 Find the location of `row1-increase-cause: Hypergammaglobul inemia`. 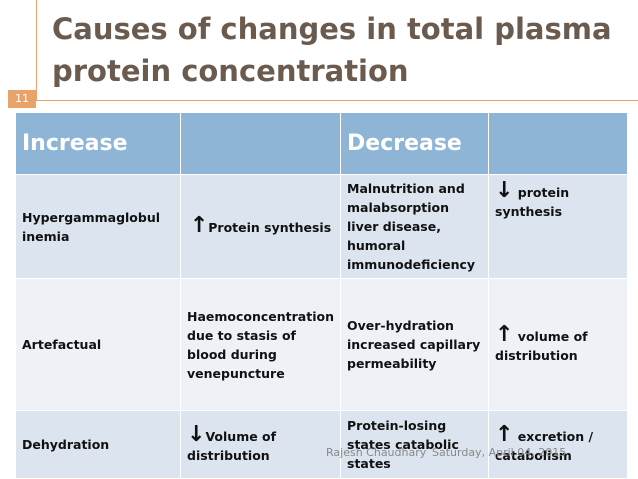

row1-increase-cause: Hypergammaglobul inemia is located at coordinates (98, 226).